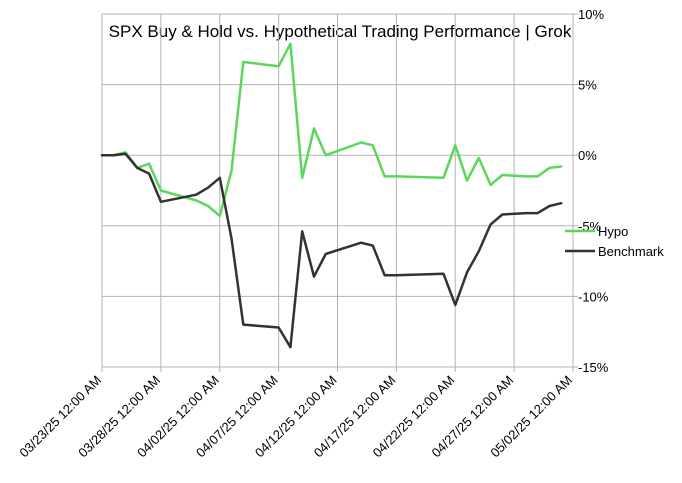  I want to click on legend: Hypo Benchmark, so click(614, 241).